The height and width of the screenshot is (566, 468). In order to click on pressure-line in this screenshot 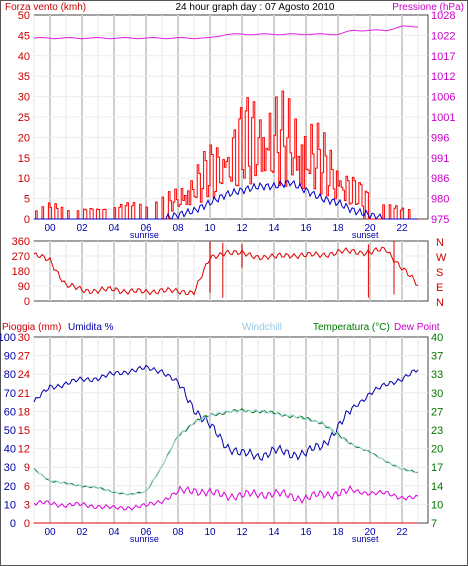, I will do `click(226, 32)`.